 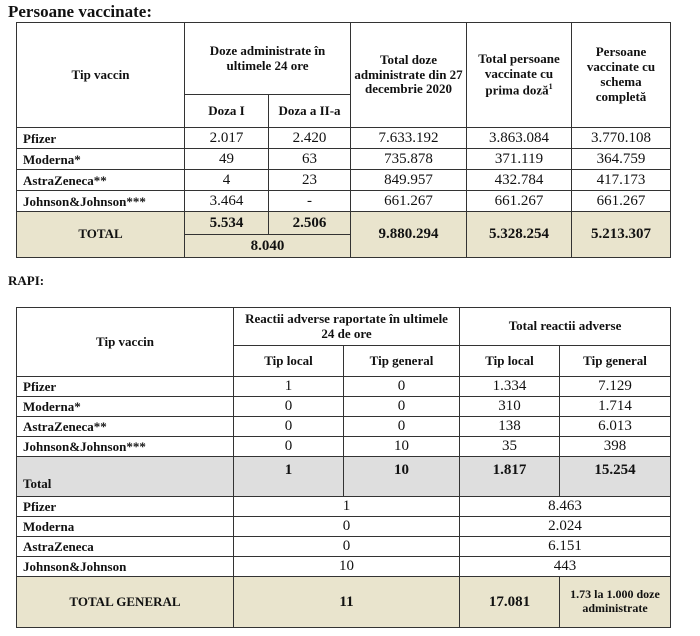 What do you see at coordinates (409, 201) in the screenshot?
I see `cell-total: 661.267` at bounding box center [409, 201].